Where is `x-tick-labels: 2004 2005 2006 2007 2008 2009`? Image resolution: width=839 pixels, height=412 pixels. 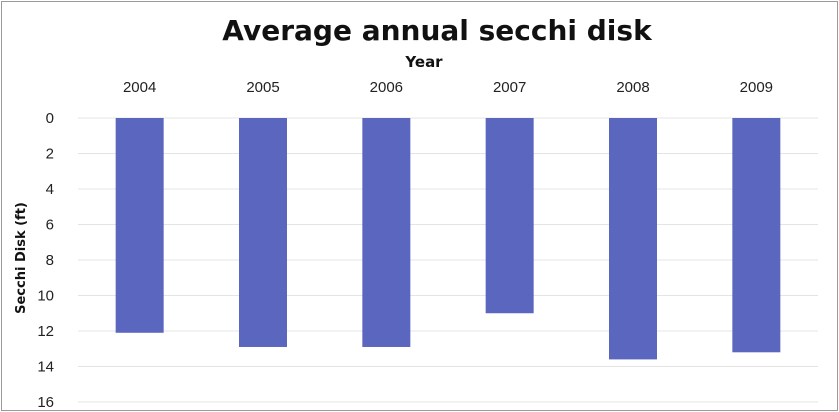
x-tick-labels: 2004 2005 2006 2007 2008 2009 is located at coordinates (448, 87).